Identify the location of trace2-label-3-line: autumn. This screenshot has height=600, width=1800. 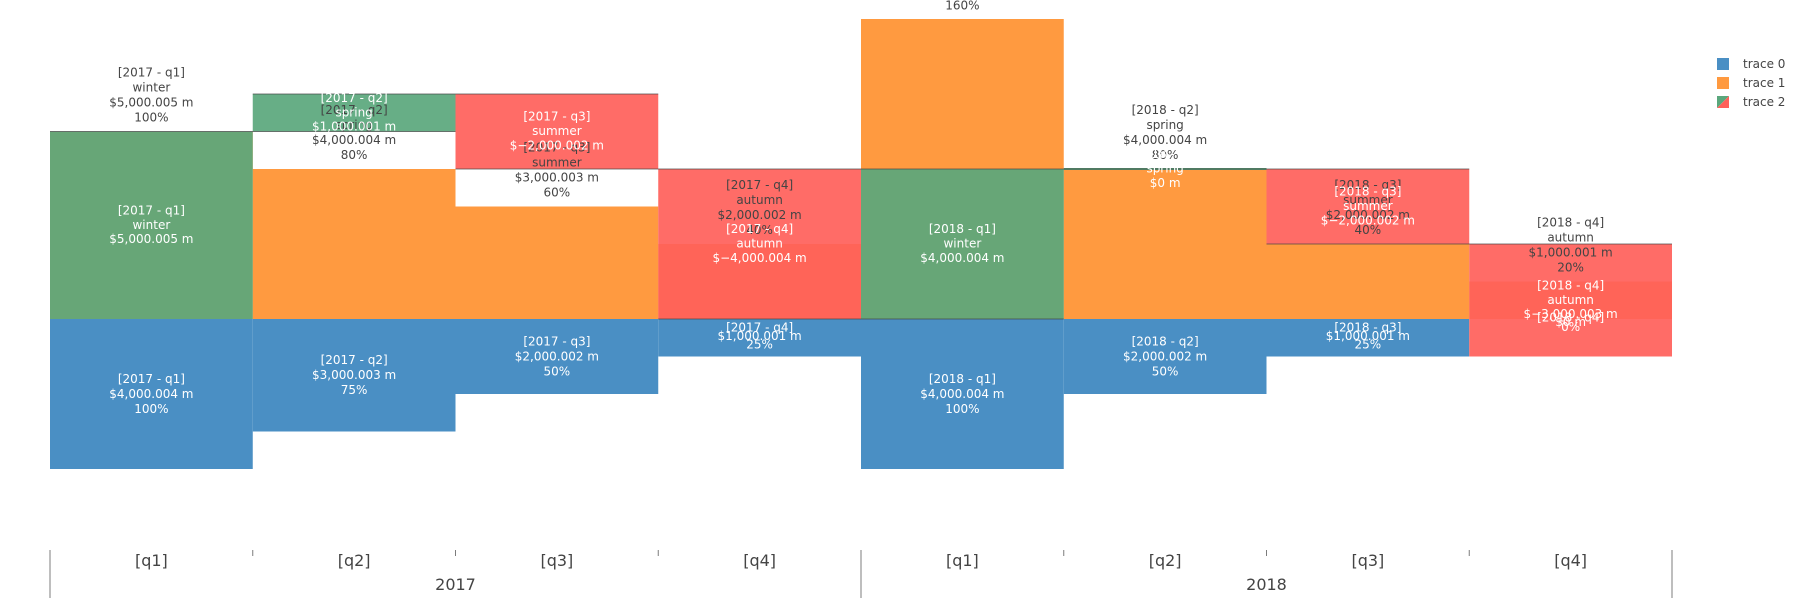
(759, 244).